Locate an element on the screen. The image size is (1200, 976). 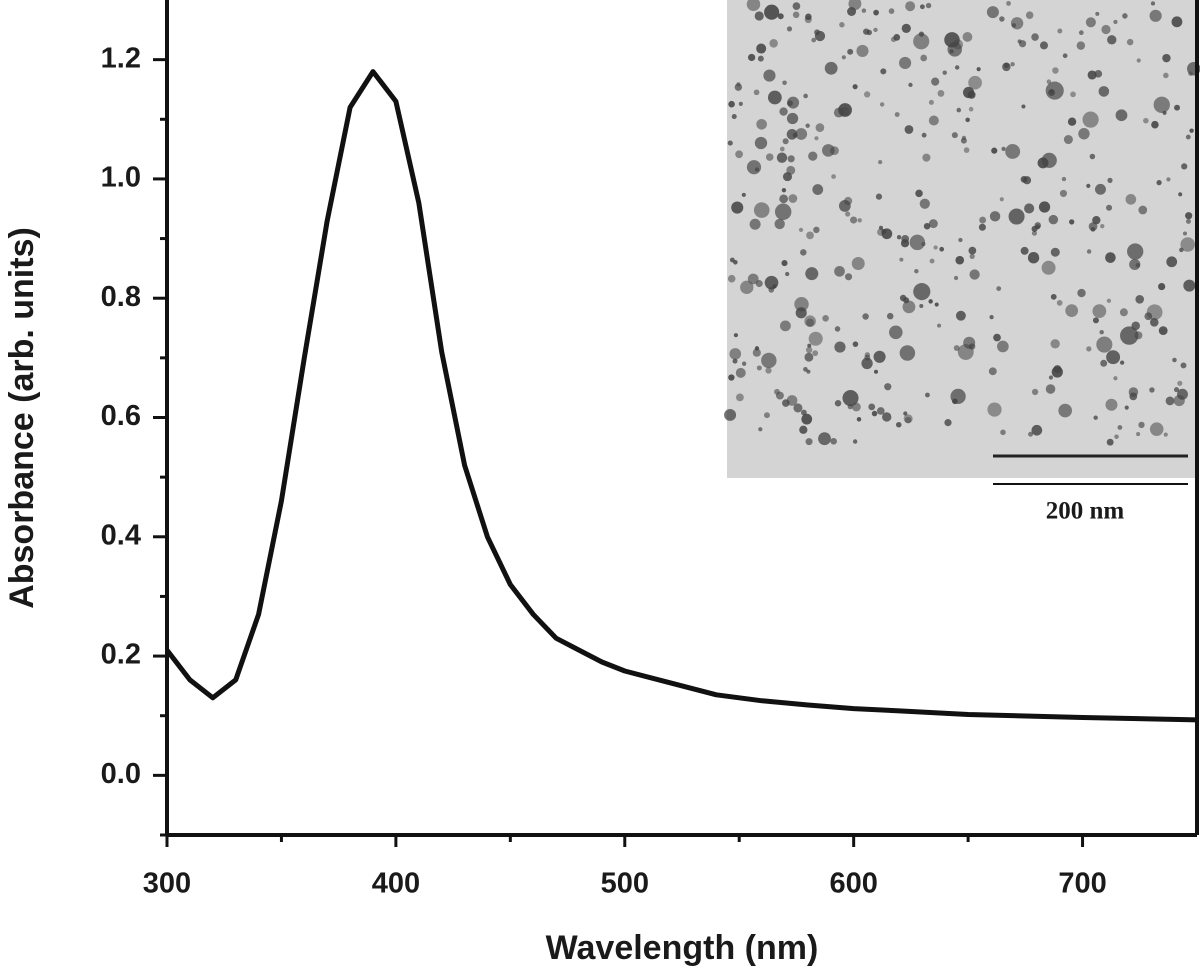
x-tick-label: 300 is located at coordinates (167, 884).